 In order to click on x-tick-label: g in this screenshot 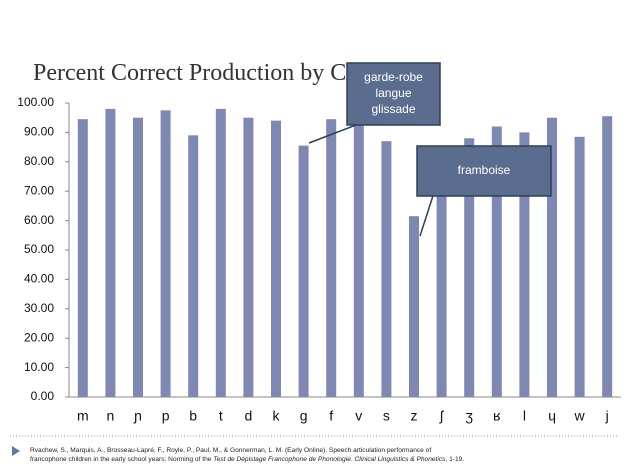, I will do `click(304, 416)`.